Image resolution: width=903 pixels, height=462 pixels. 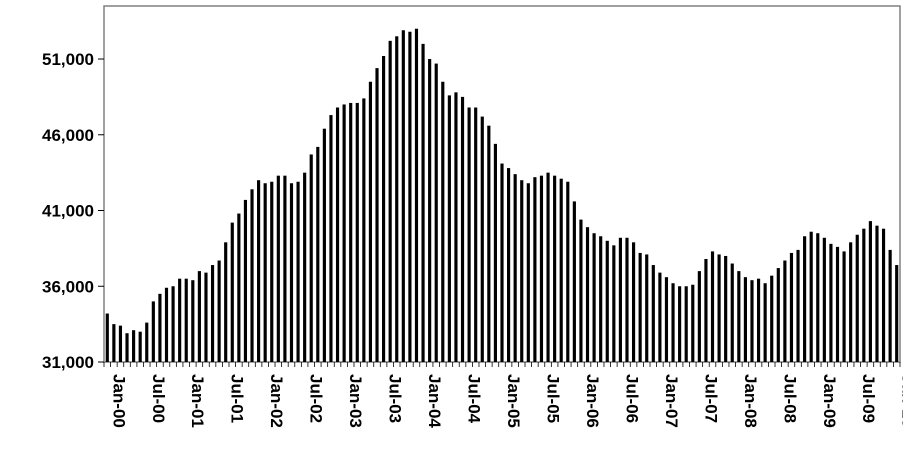 I want to click on x-tick-label: Jan-06, so click(x=592, y=401).